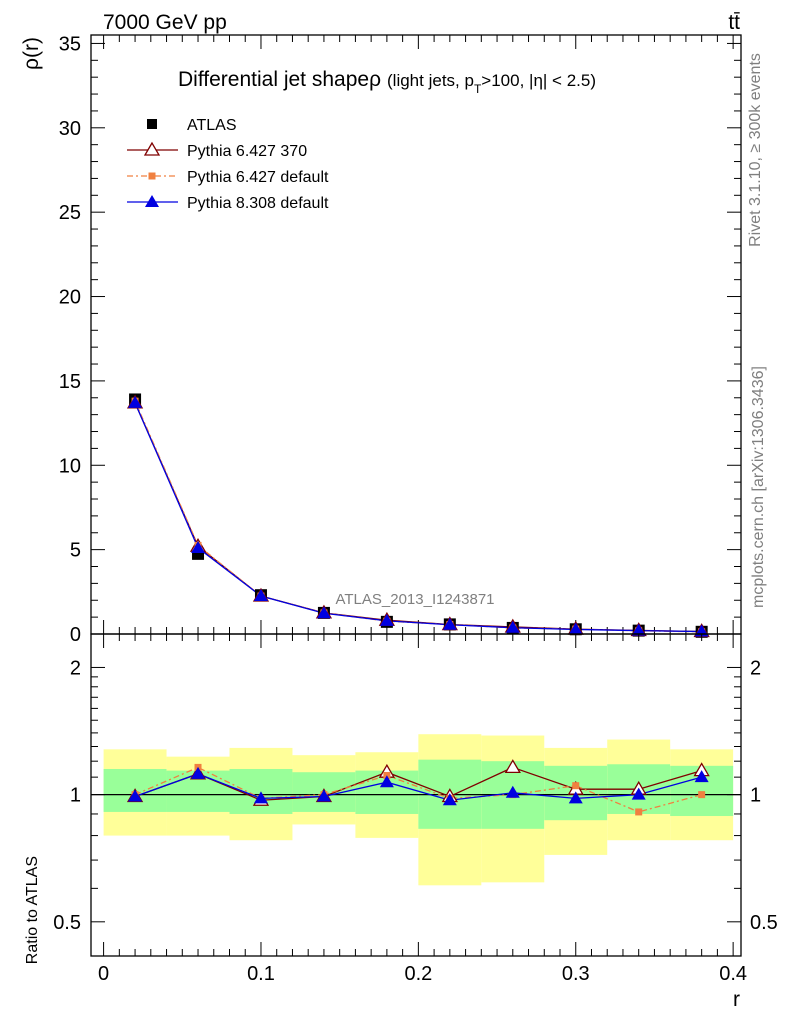 The height and width of the screenshot is (1024, 786). I want to click on main-y-tick-label: 5, so click(75, 551).